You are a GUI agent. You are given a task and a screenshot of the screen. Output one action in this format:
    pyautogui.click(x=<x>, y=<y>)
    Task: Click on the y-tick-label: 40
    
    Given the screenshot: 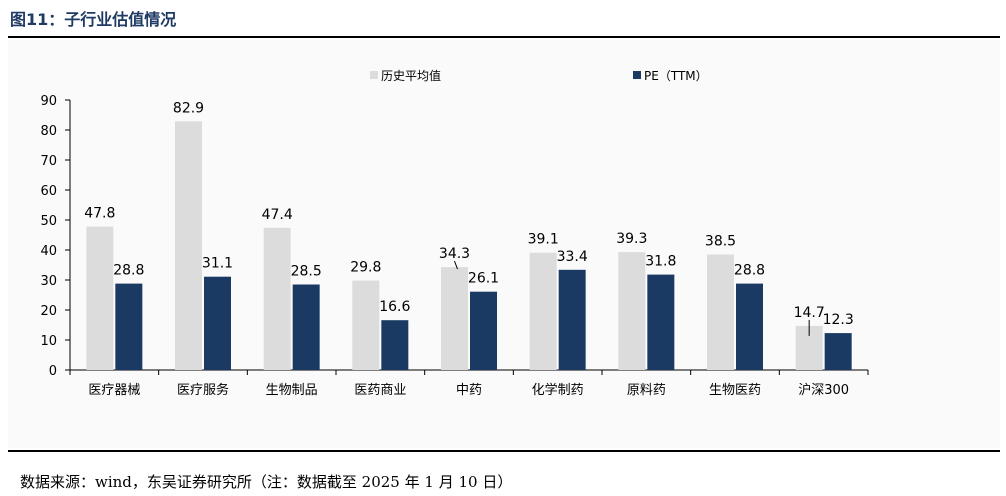 What is the action you would take?
    pyautogui.click(x=48, y=251)
    